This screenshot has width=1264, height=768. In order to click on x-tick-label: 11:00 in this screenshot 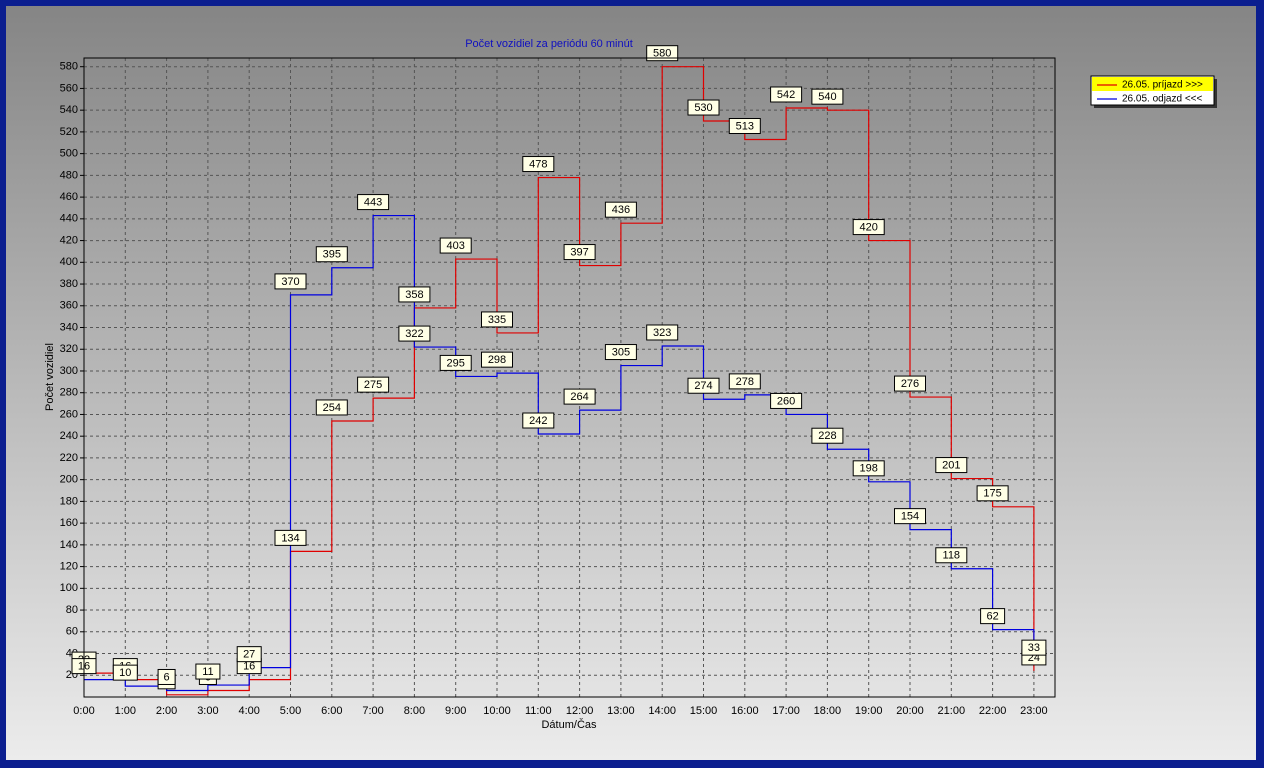, I will do `click(538, 711)`.